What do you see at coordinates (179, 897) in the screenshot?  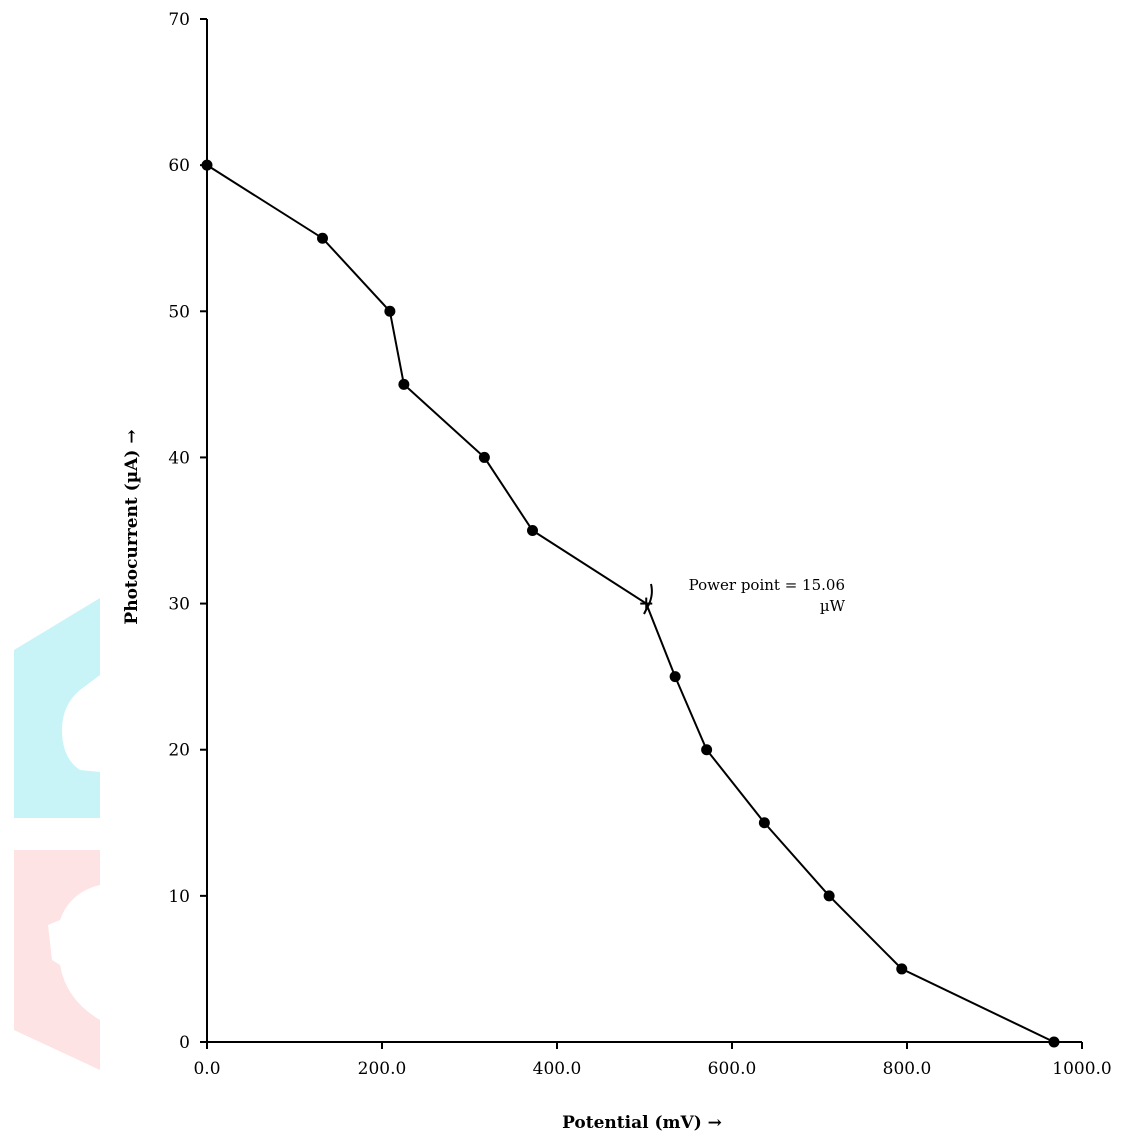 I see `y-tick-label: 10` at bounding box center [179, 897].